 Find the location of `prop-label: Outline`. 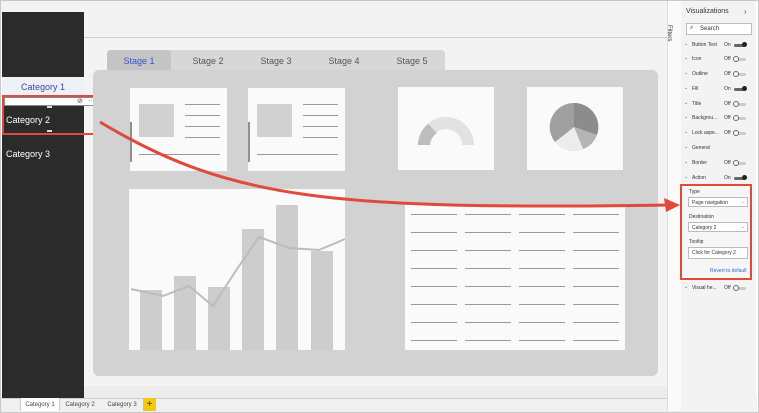

prop-label: Outline is located at coordinates (700, 74).